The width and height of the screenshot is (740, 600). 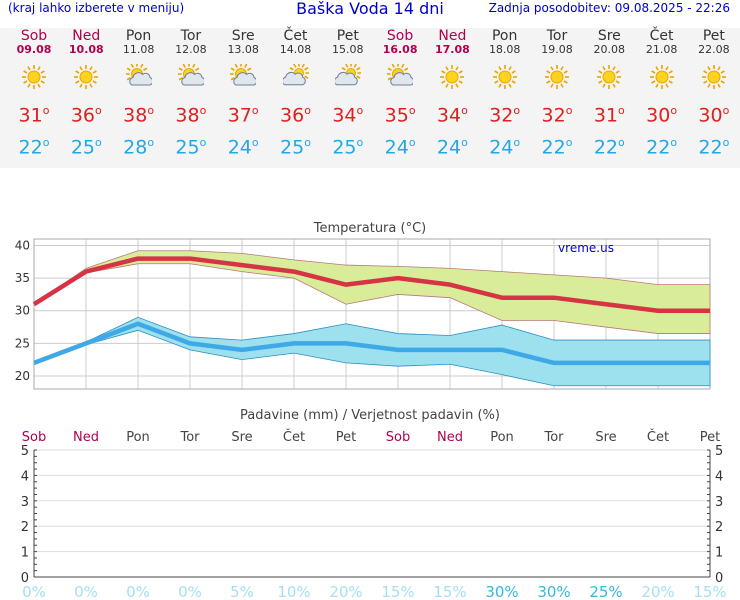 I want to click on y-tick-label: 5, so click(x=25, y=451).